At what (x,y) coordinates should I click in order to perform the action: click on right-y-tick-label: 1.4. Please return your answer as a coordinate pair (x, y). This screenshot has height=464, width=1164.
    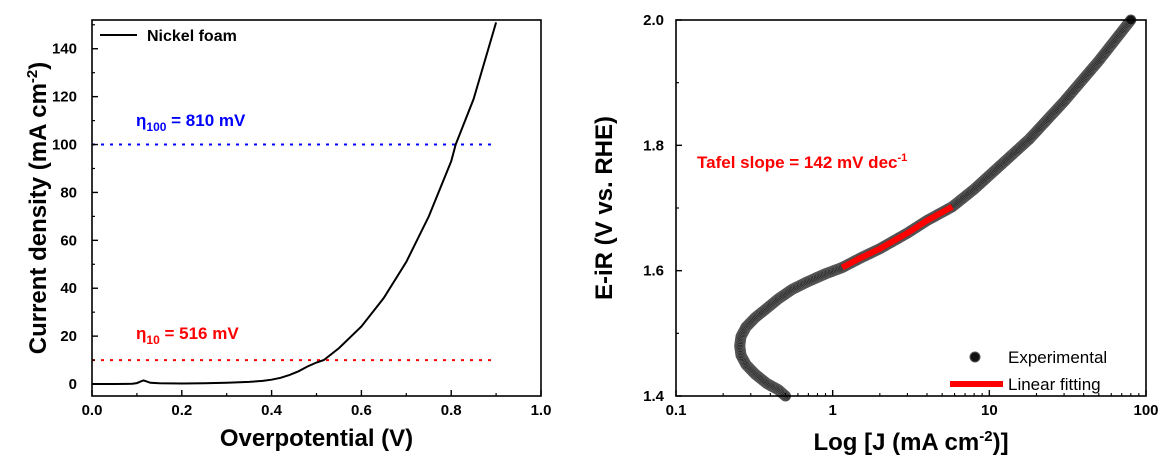
    Looking at the image, I should click on (654, 396).